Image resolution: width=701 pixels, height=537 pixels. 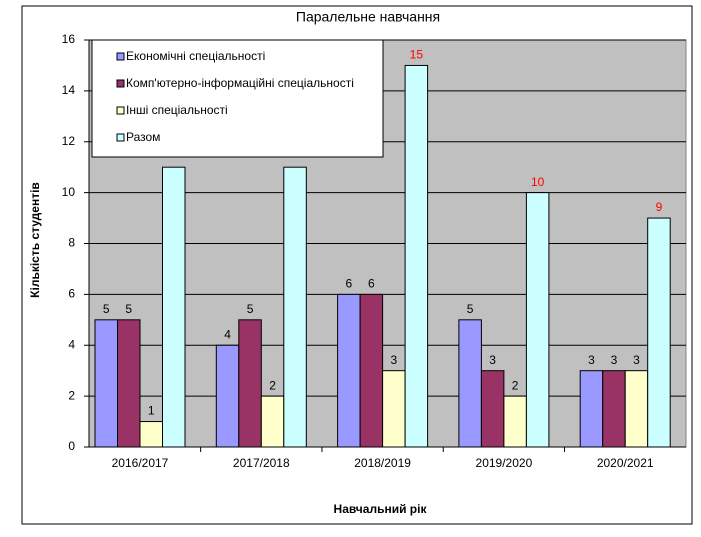 What do you see at coordinates (417, 55) in the screenshot?
I see `data-label: 15` at bounding box center [417, 55].